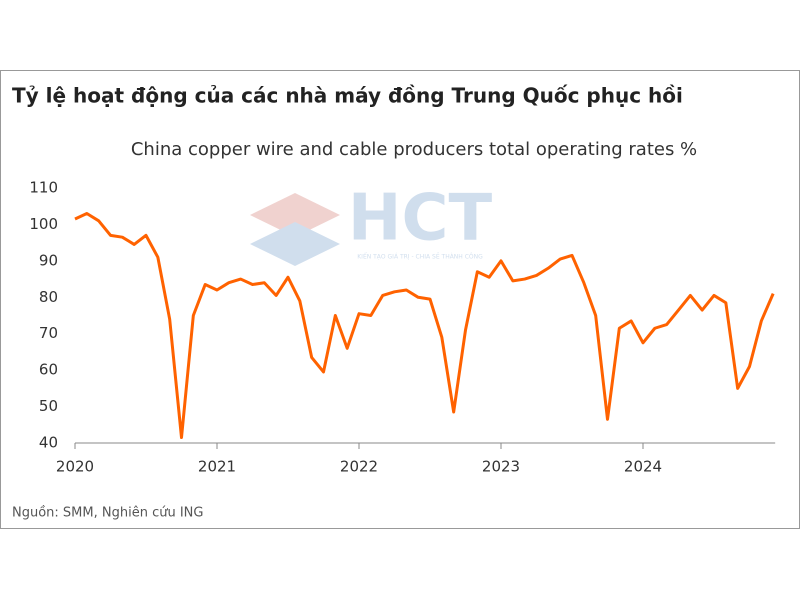 The height and width of the screenshot is (600, 800). Describe the element at coordinates (643, 467) in the screenshot. I see `x-tick-label: 2024` at that location.